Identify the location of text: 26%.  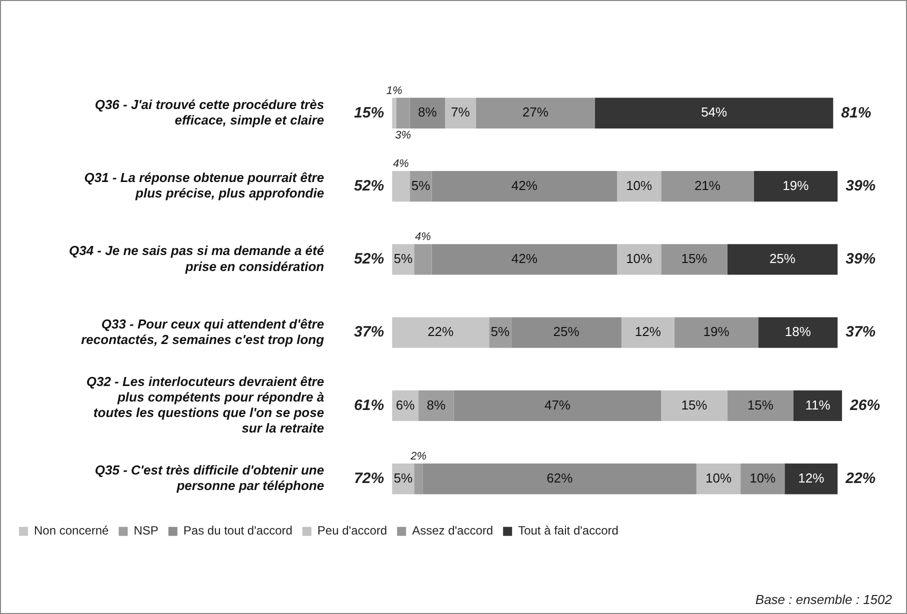
(864, 405).